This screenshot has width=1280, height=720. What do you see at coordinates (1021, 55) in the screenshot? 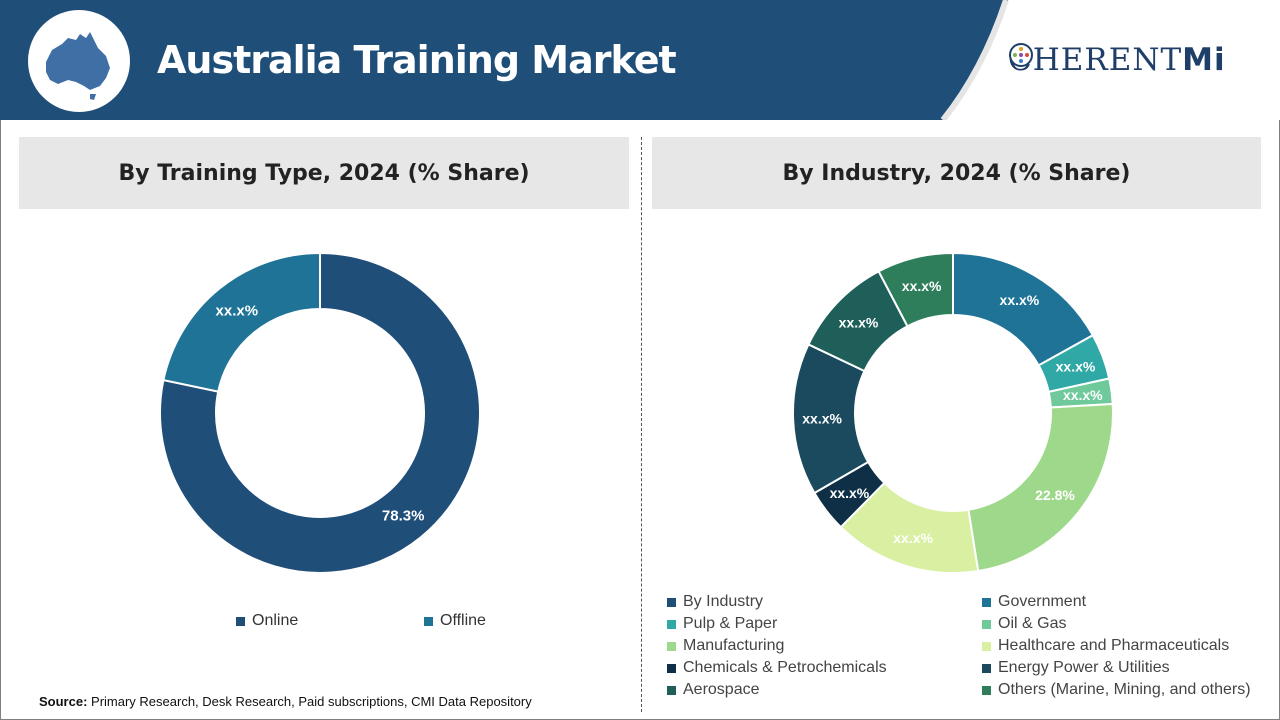
I see `logo-globe-icon` at bounding box center [1021, 55].